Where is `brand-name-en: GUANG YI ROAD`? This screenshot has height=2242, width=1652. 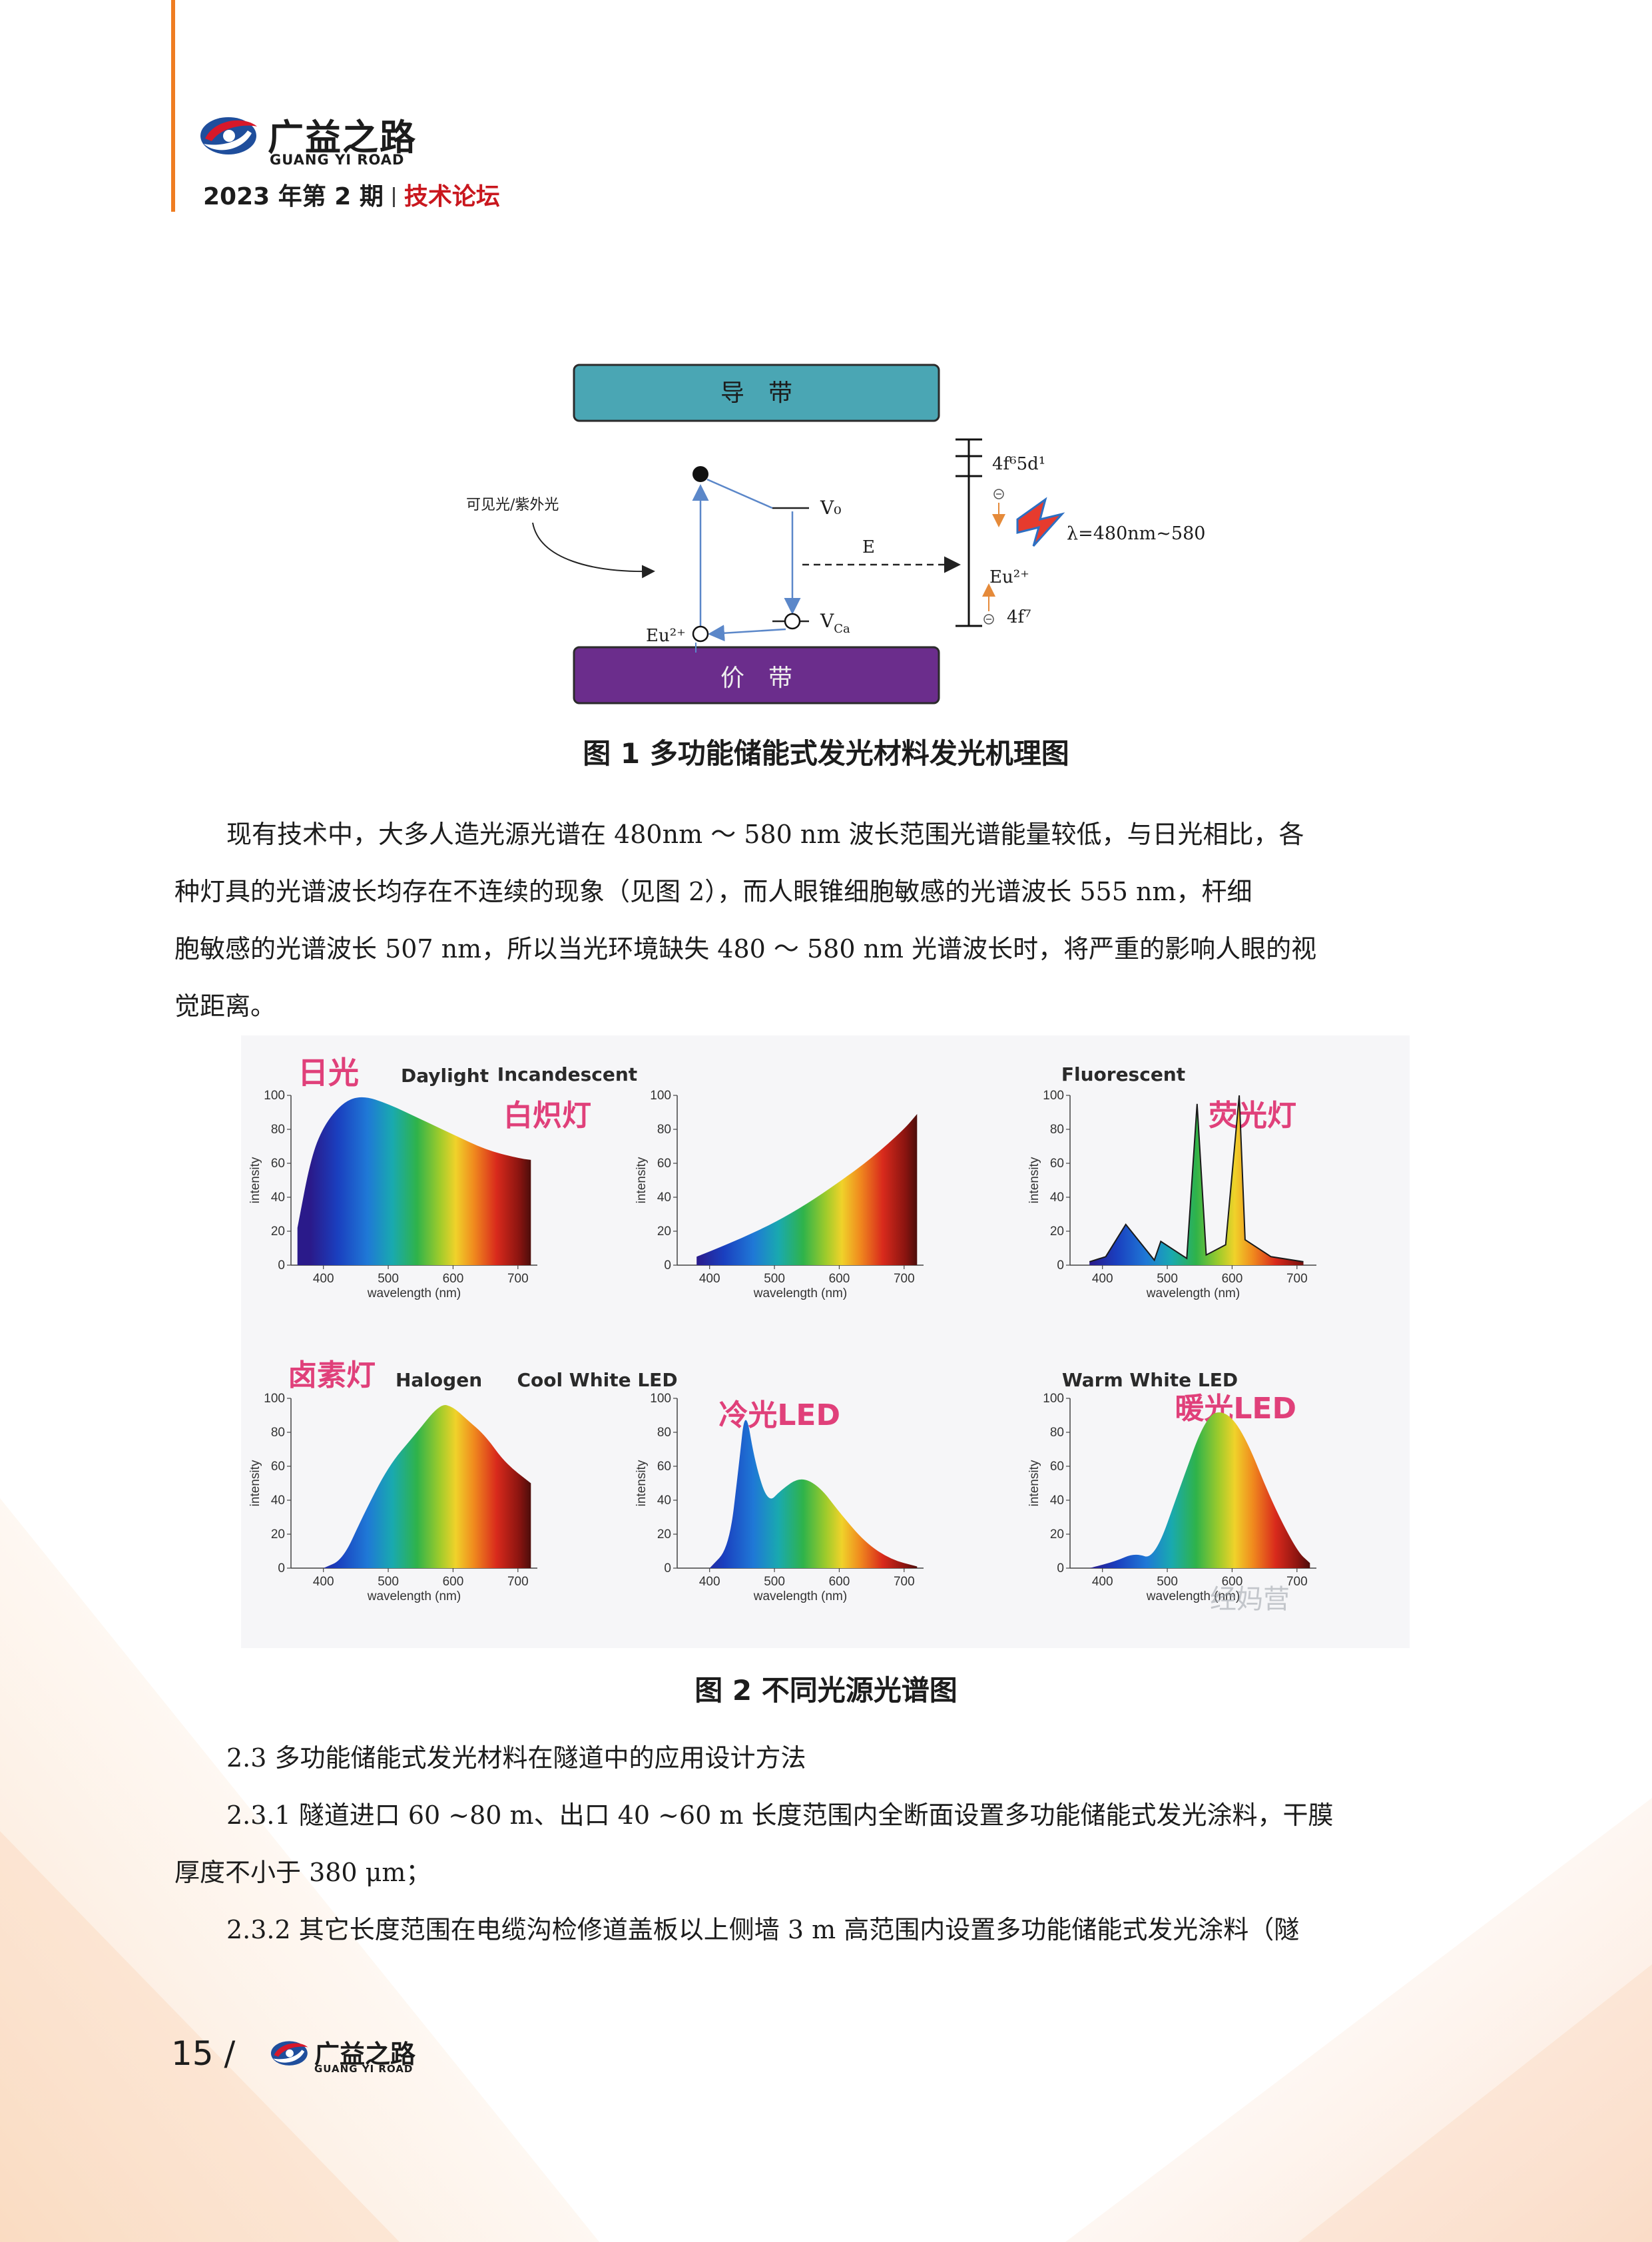 brand-name-en: GUANG YI ROAD is located at coordinates (337, 160).